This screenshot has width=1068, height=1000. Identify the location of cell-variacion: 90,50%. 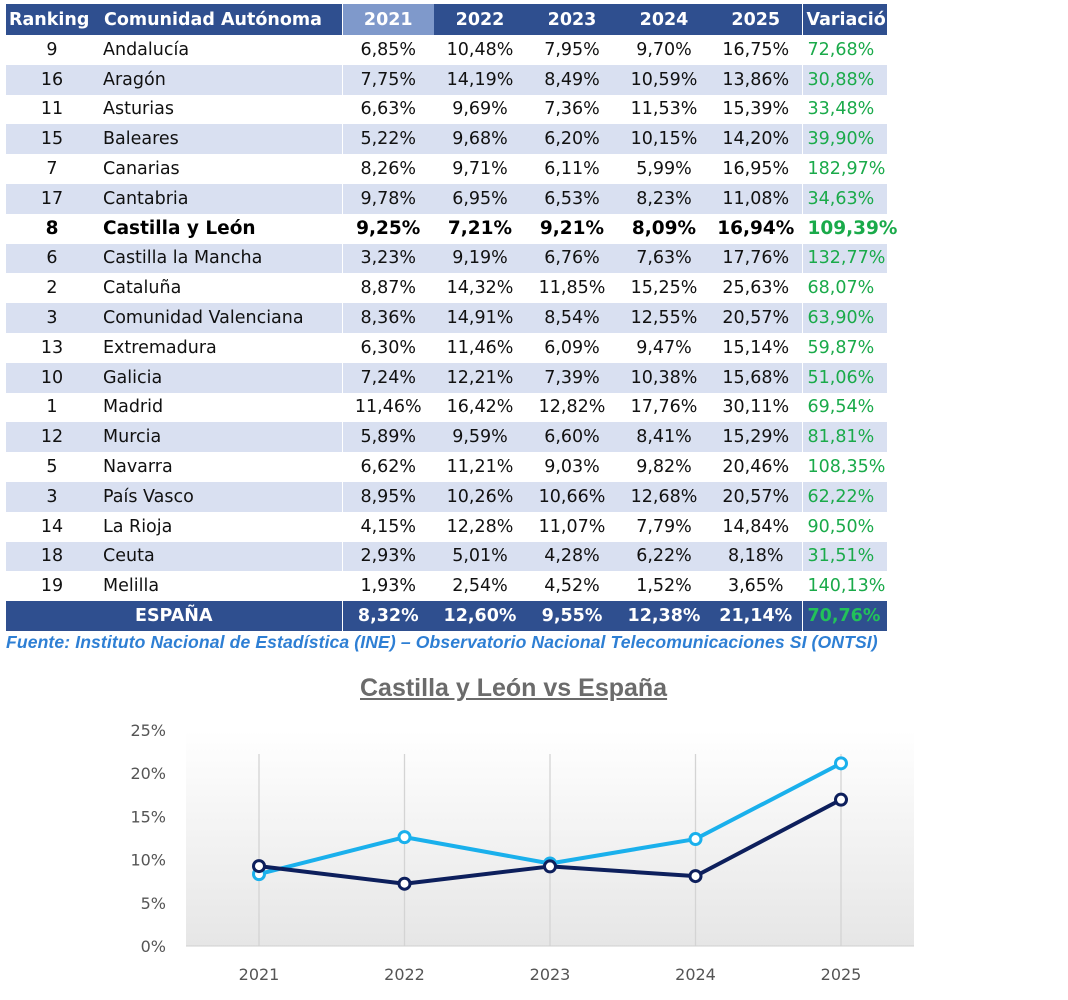
(844, 526).